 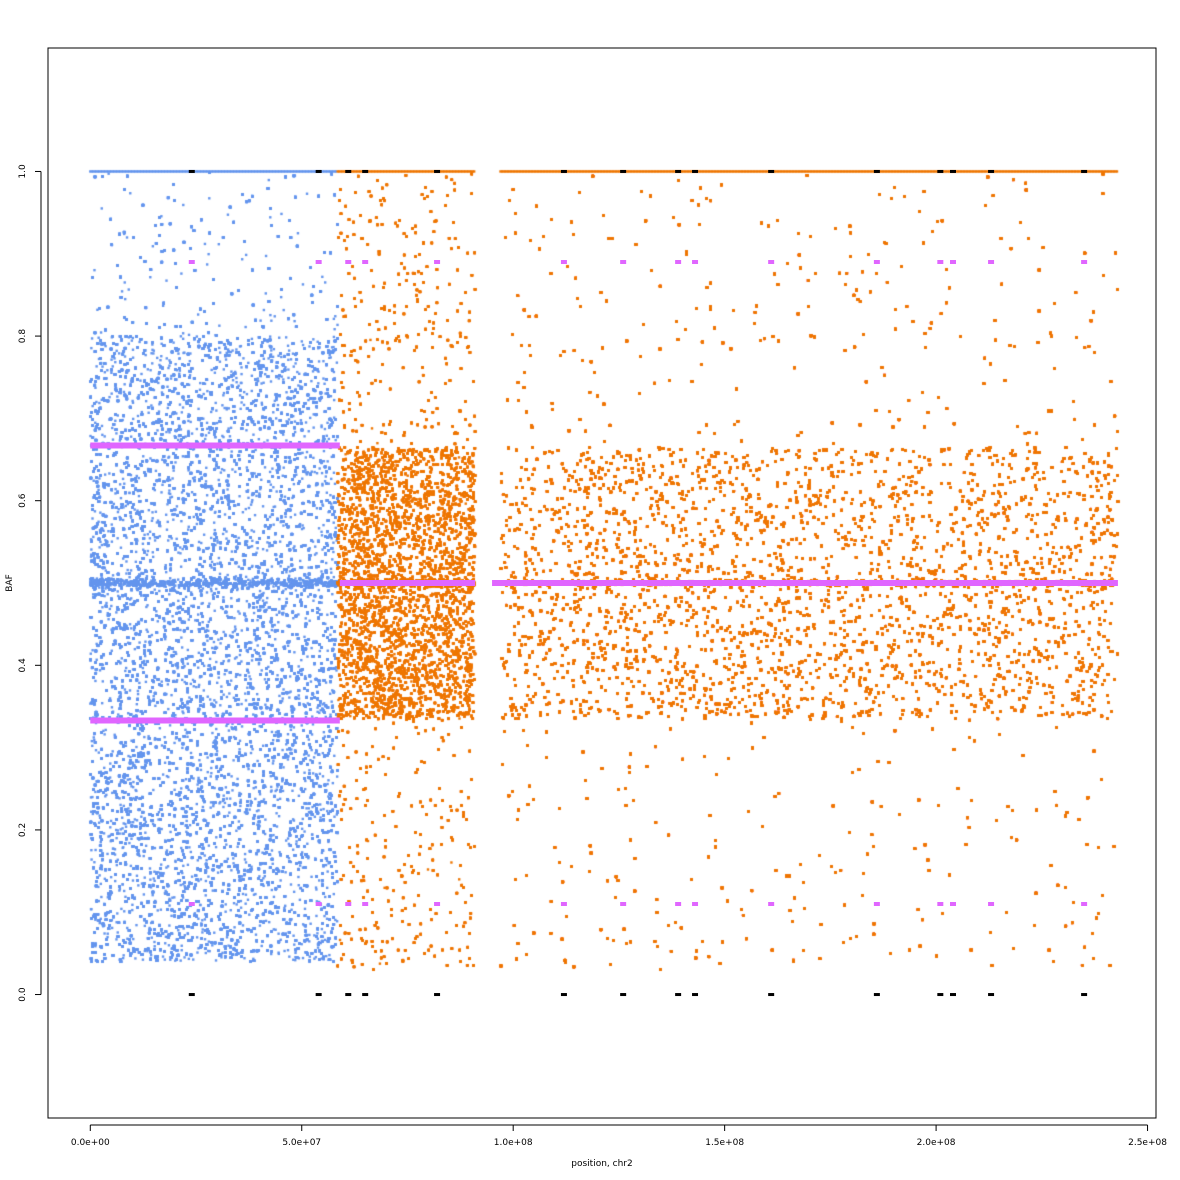 I want to click on y-tick-label: 0.4, so click(x=23, y=665).